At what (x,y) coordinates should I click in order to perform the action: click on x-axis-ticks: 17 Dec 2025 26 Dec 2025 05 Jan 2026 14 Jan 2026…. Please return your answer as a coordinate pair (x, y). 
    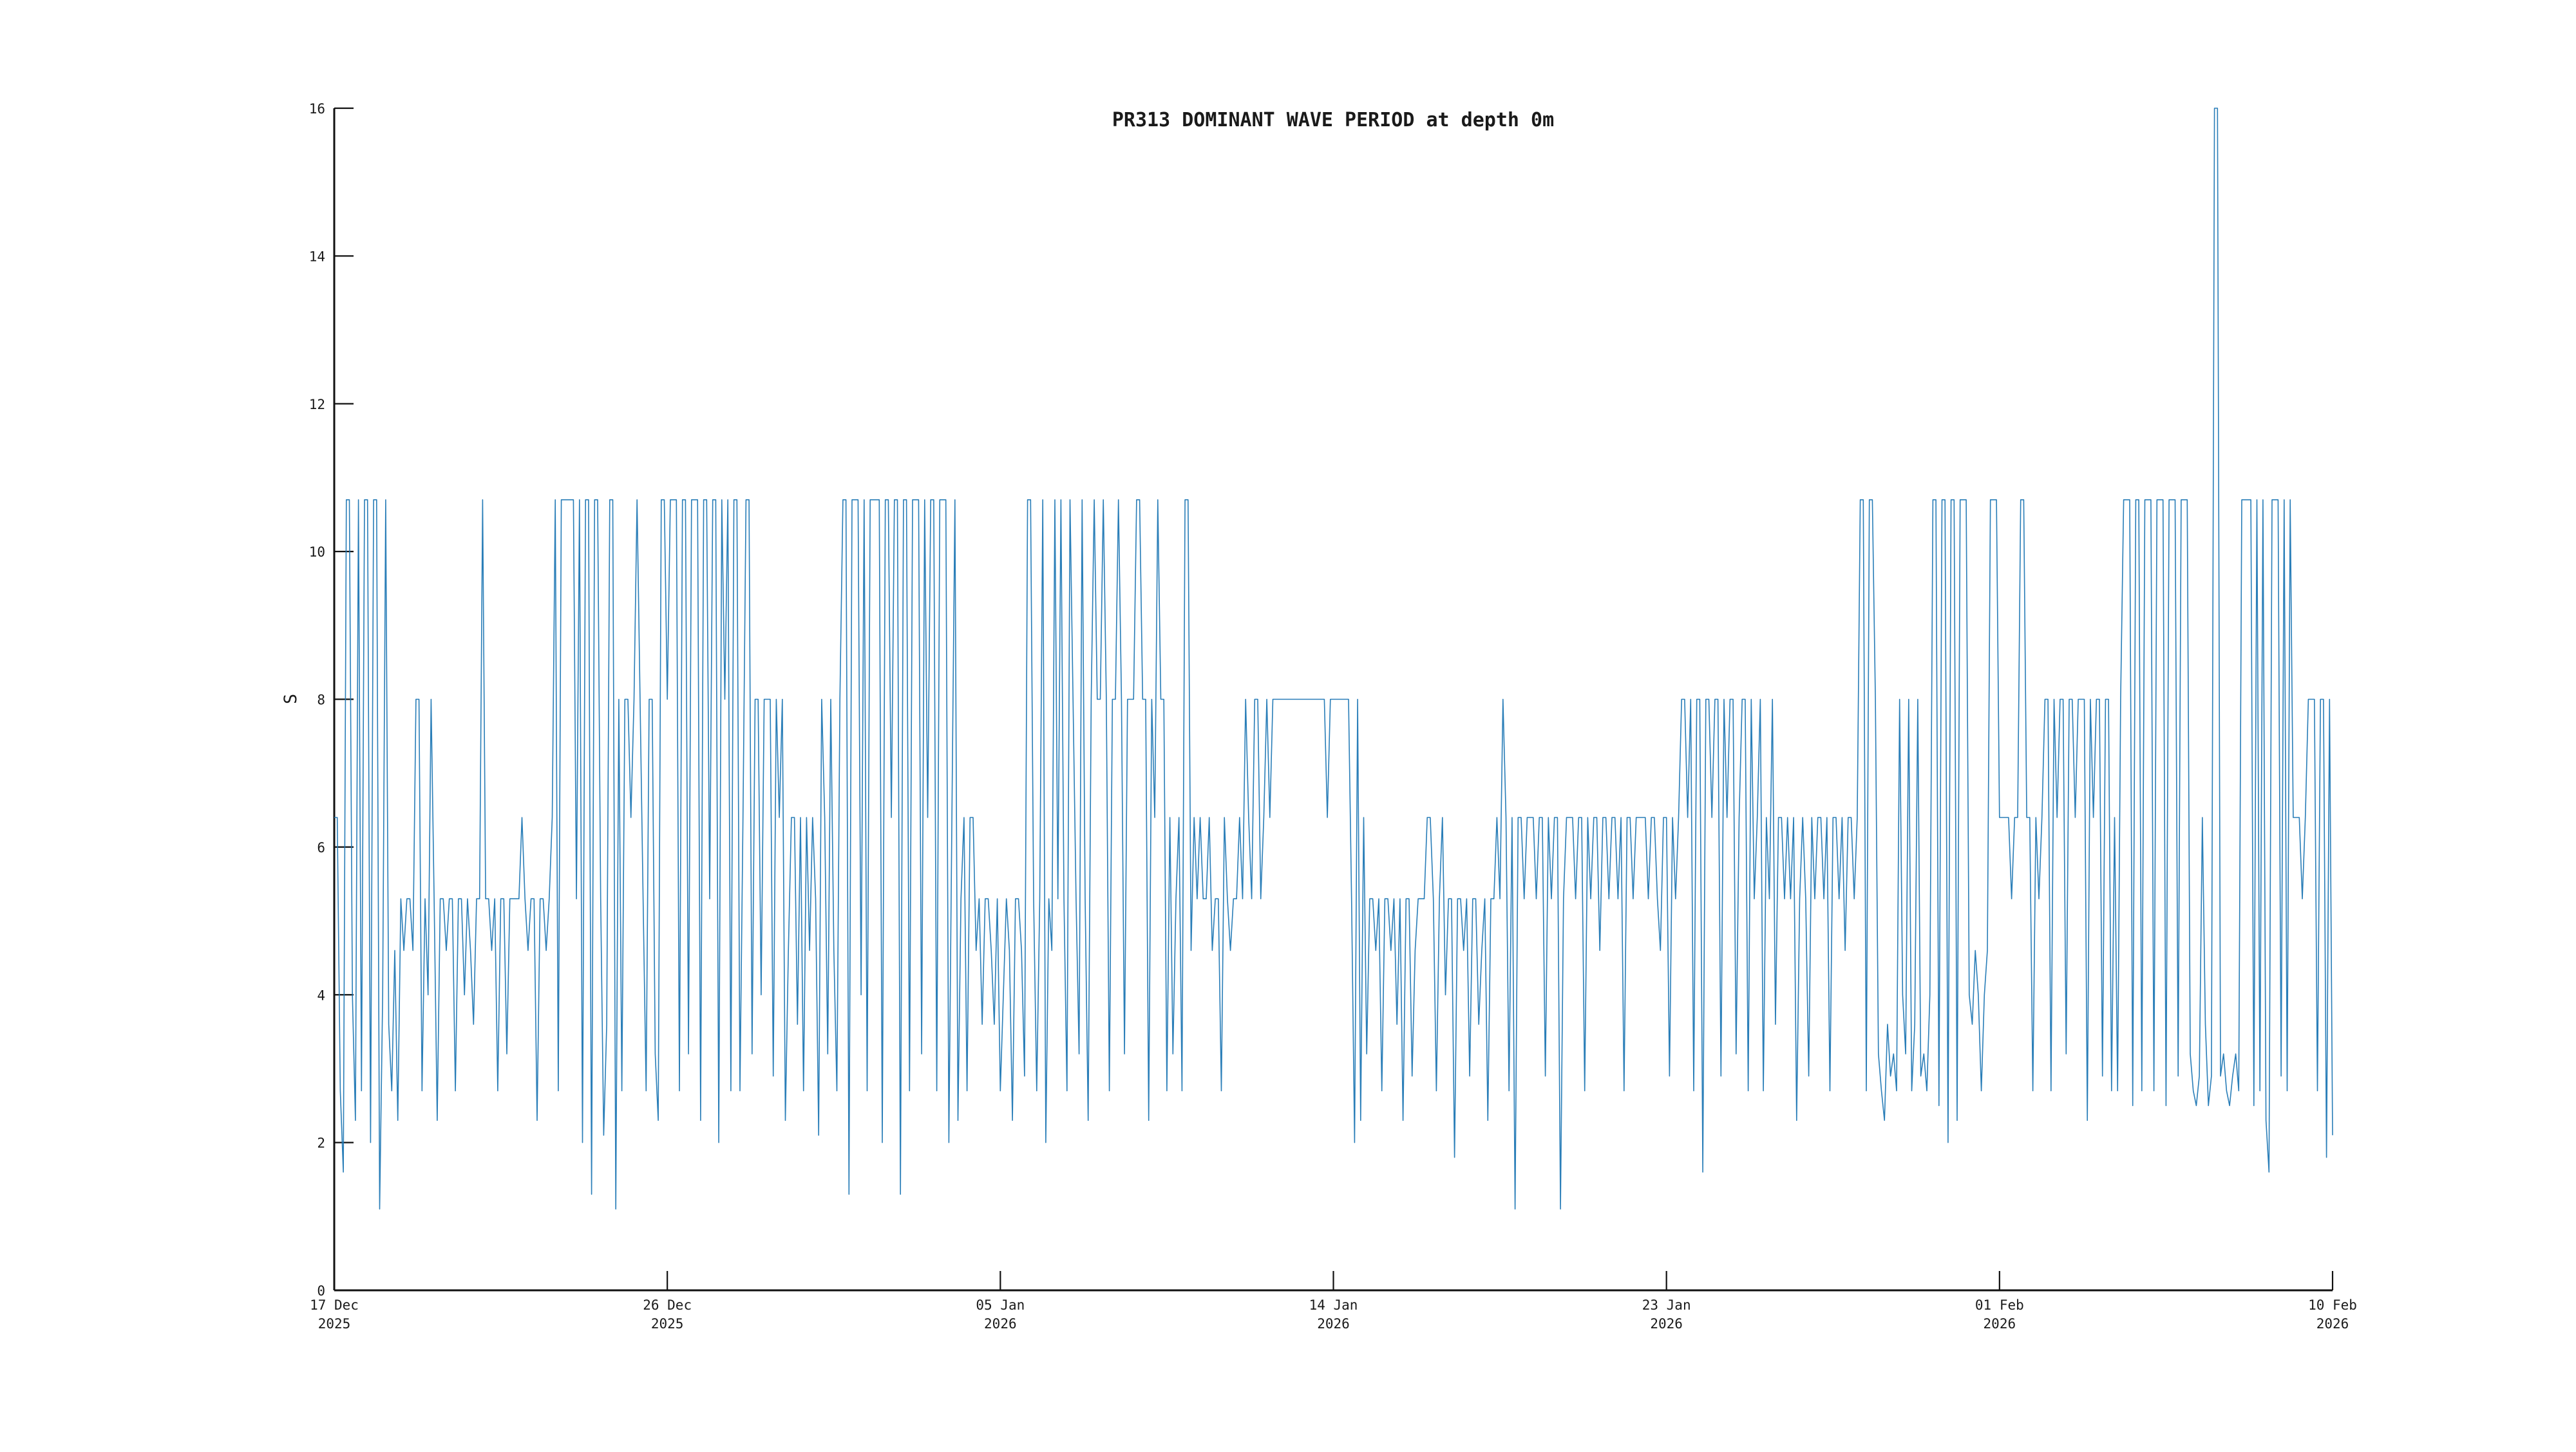
    Looking at the image, I should click on (1333, 1301).